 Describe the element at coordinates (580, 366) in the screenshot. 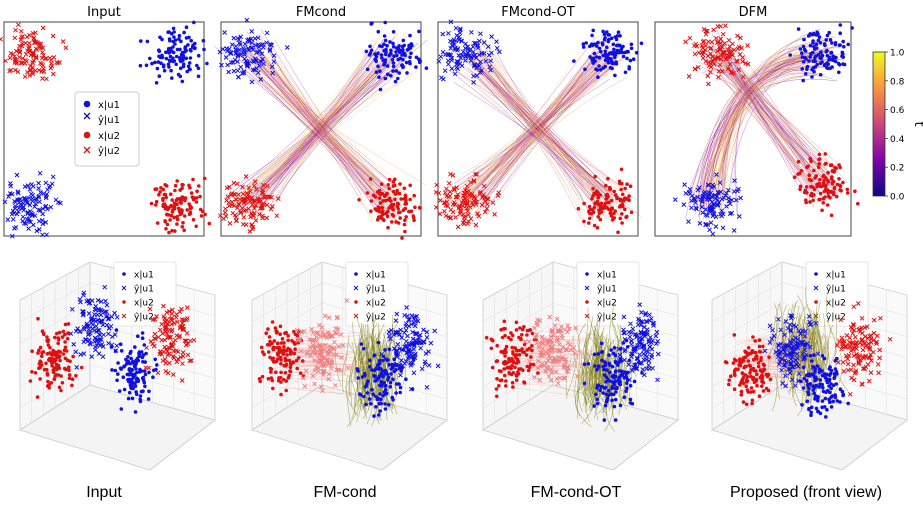

I see `panel-fm-cond-ot-3d: x|u1 ŷ|u1 x|u2 ŷ|u2` at that location.